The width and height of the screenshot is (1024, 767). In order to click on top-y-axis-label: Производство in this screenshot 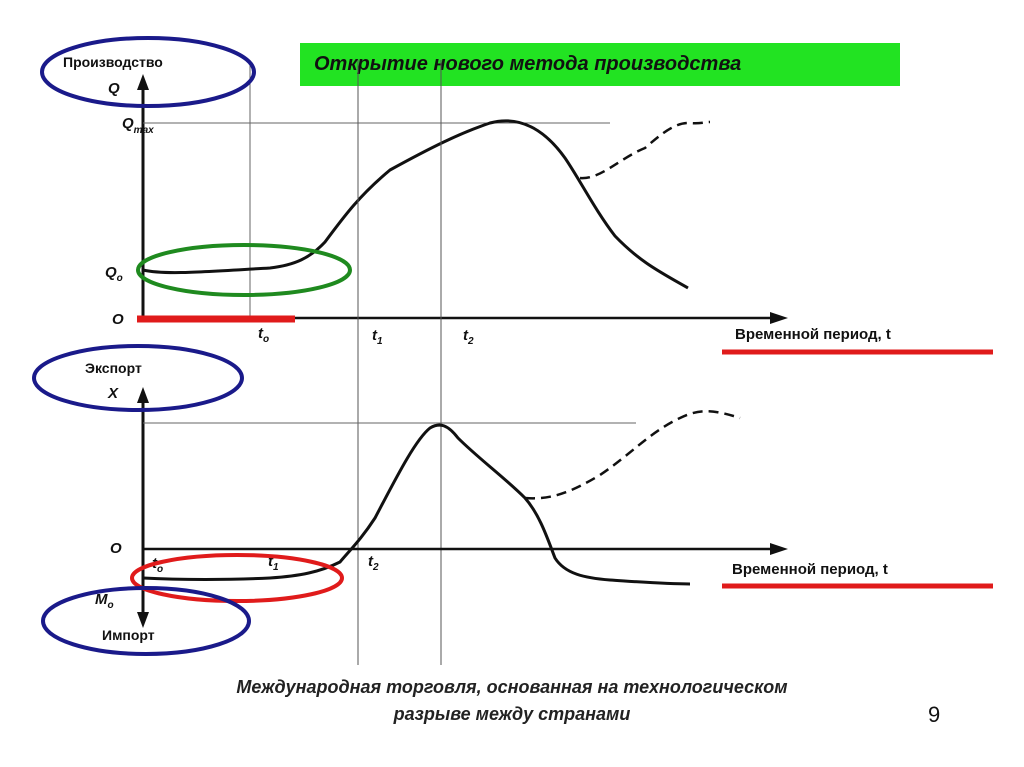, I will do `click(113, 62)`.